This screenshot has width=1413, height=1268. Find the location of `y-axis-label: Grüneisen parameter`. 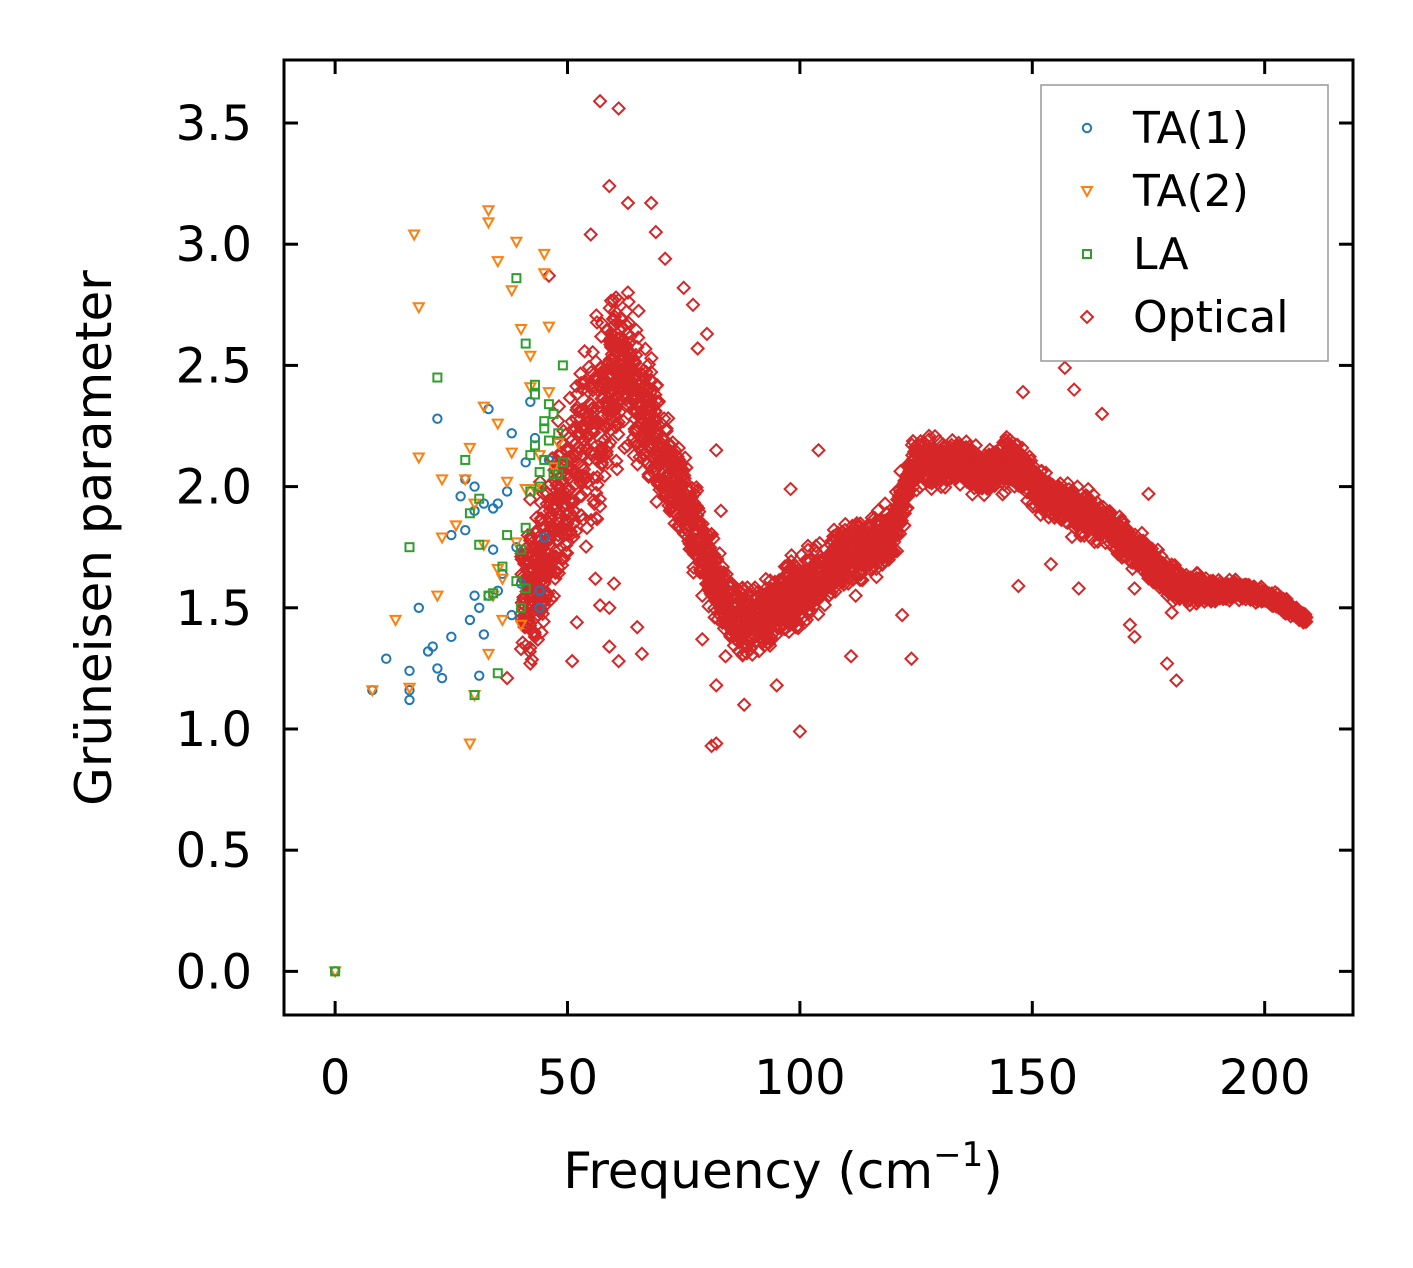

y-axis-label: Grüneisen parameter is located at coordinates (94, 538).